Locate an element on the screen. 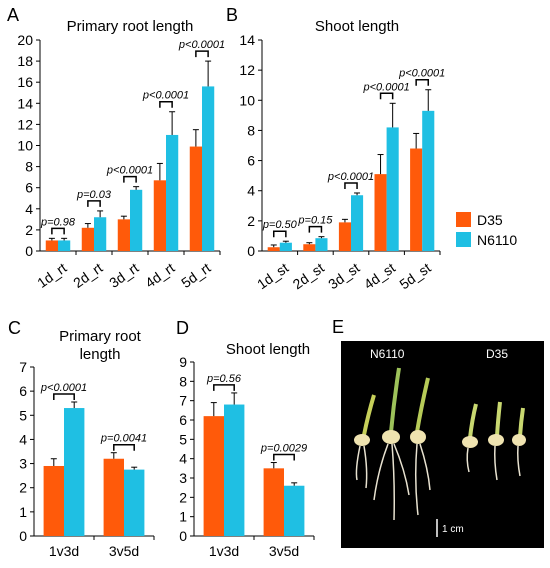 The height and width of the screenshot is (568, 550). scale-bar-label: 1 cm is located at coordinates (453, 529).